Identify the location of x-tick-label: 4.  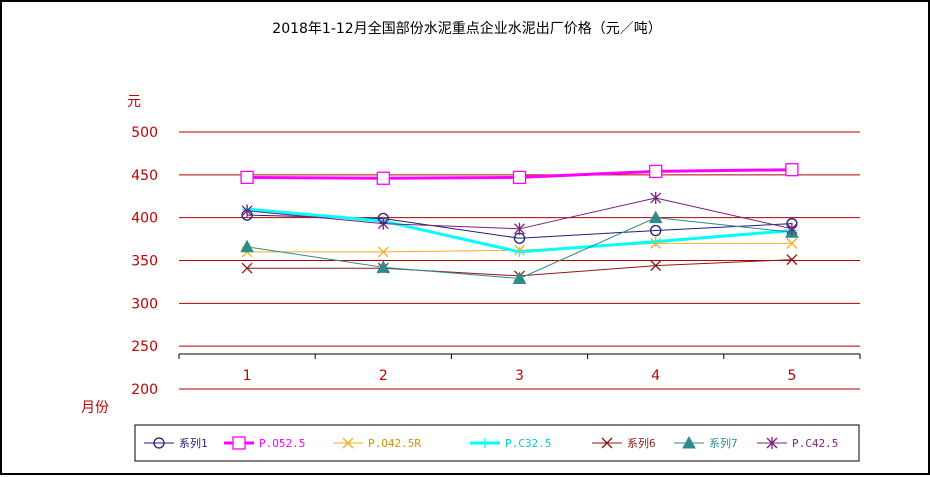
(655, 376).